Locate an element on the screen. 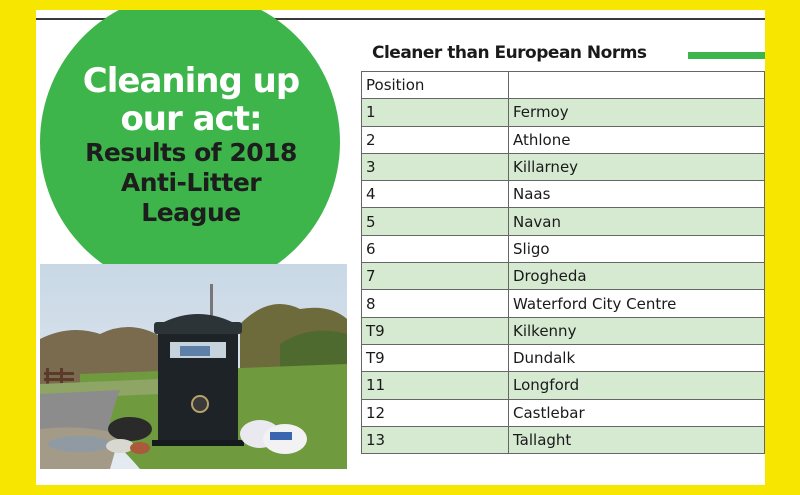 The width and height of the screenshot is (800, 495). table-row: 7 Drogheda is located at coordinates (563, 276).